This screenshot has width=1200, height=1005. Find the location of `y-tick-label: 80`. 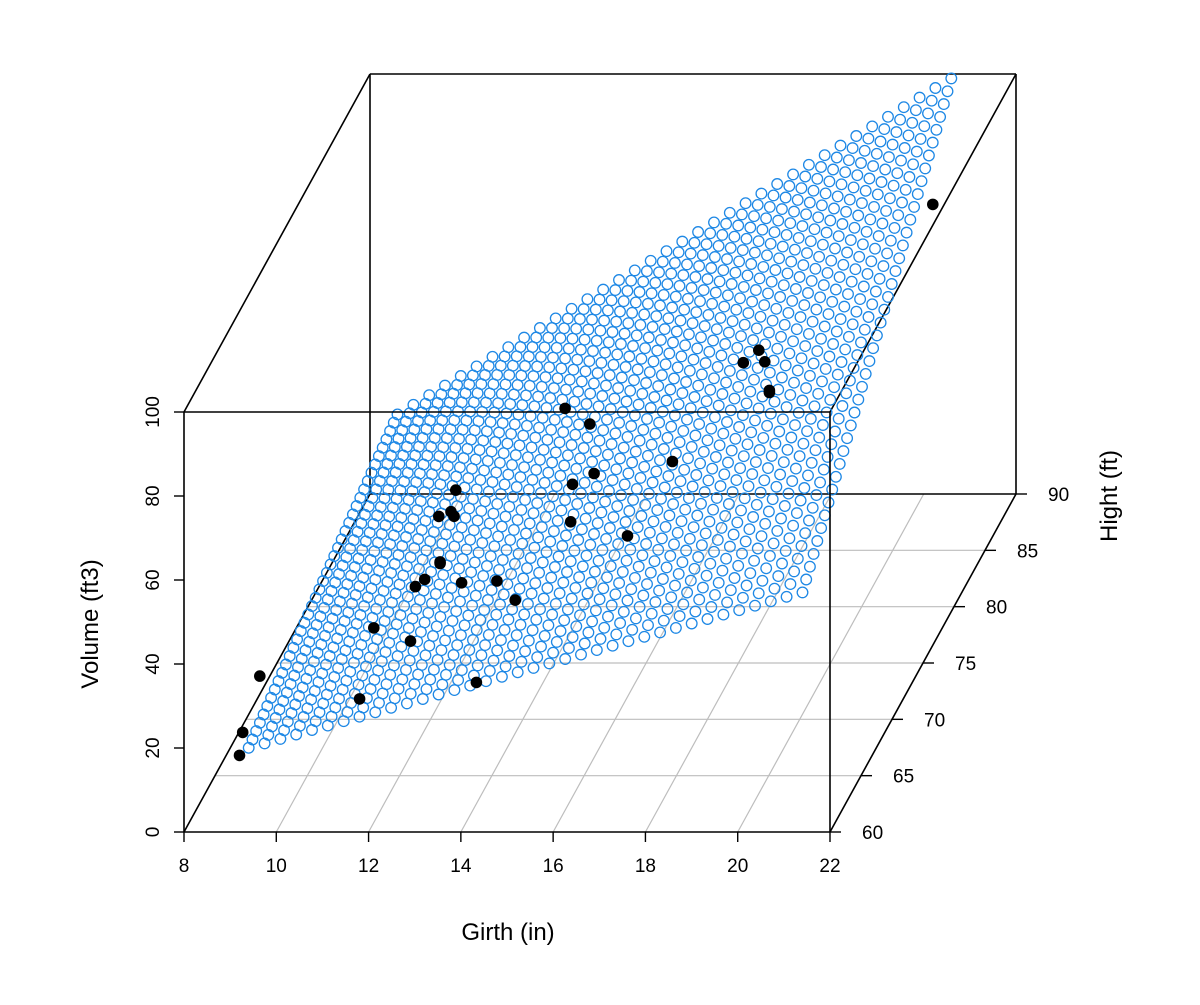

y-tick-label: 80 is located at coordinates (996, 608).